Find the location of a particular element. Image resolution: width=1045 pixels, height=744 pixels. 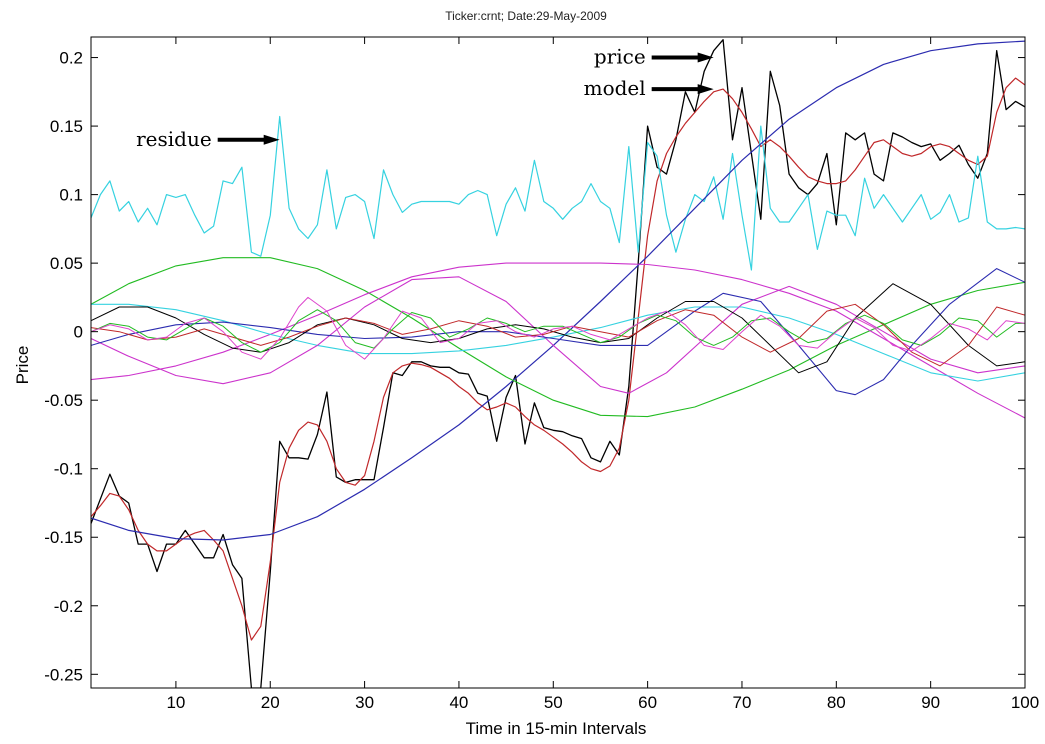

x-tick-label: 40 is located at coordinates (458, 702).